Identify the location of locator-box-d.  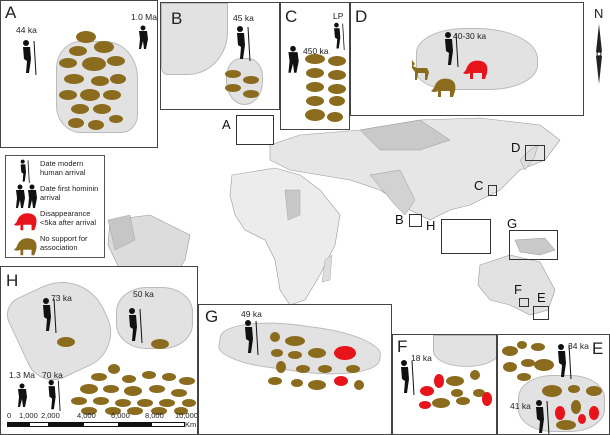
(535, 153).